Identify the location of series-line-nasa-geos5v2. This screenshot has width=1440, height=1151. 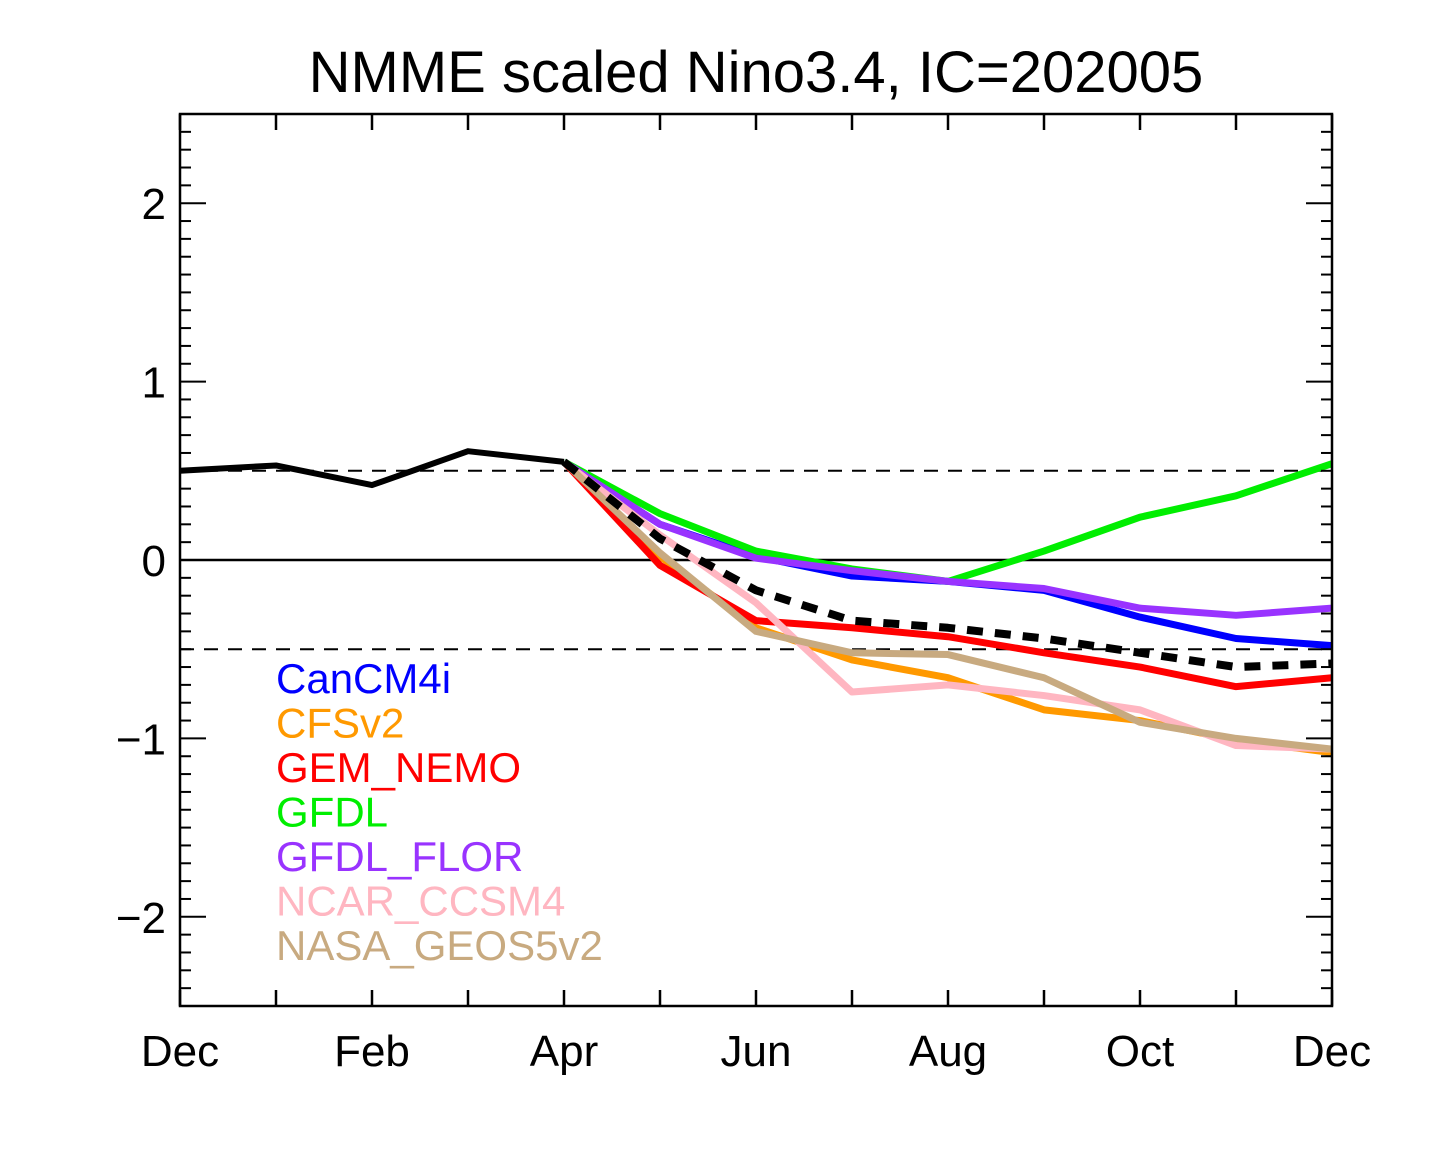
(947, 606).